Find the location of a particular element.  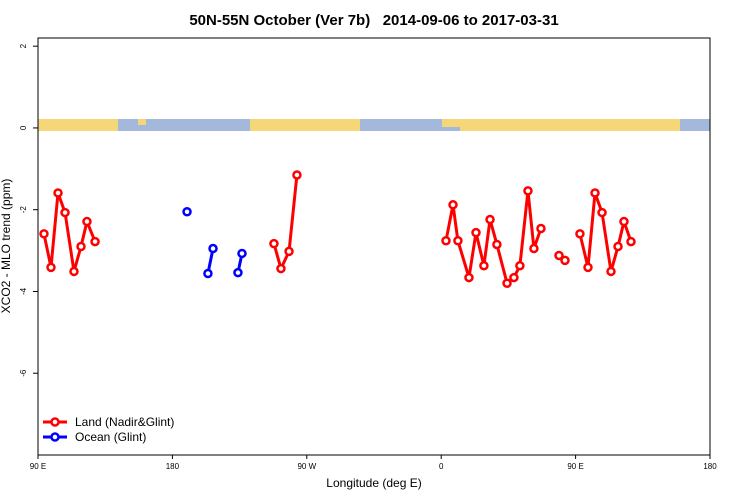

y-tick-label: 0 is located at coordinates (23, 127).